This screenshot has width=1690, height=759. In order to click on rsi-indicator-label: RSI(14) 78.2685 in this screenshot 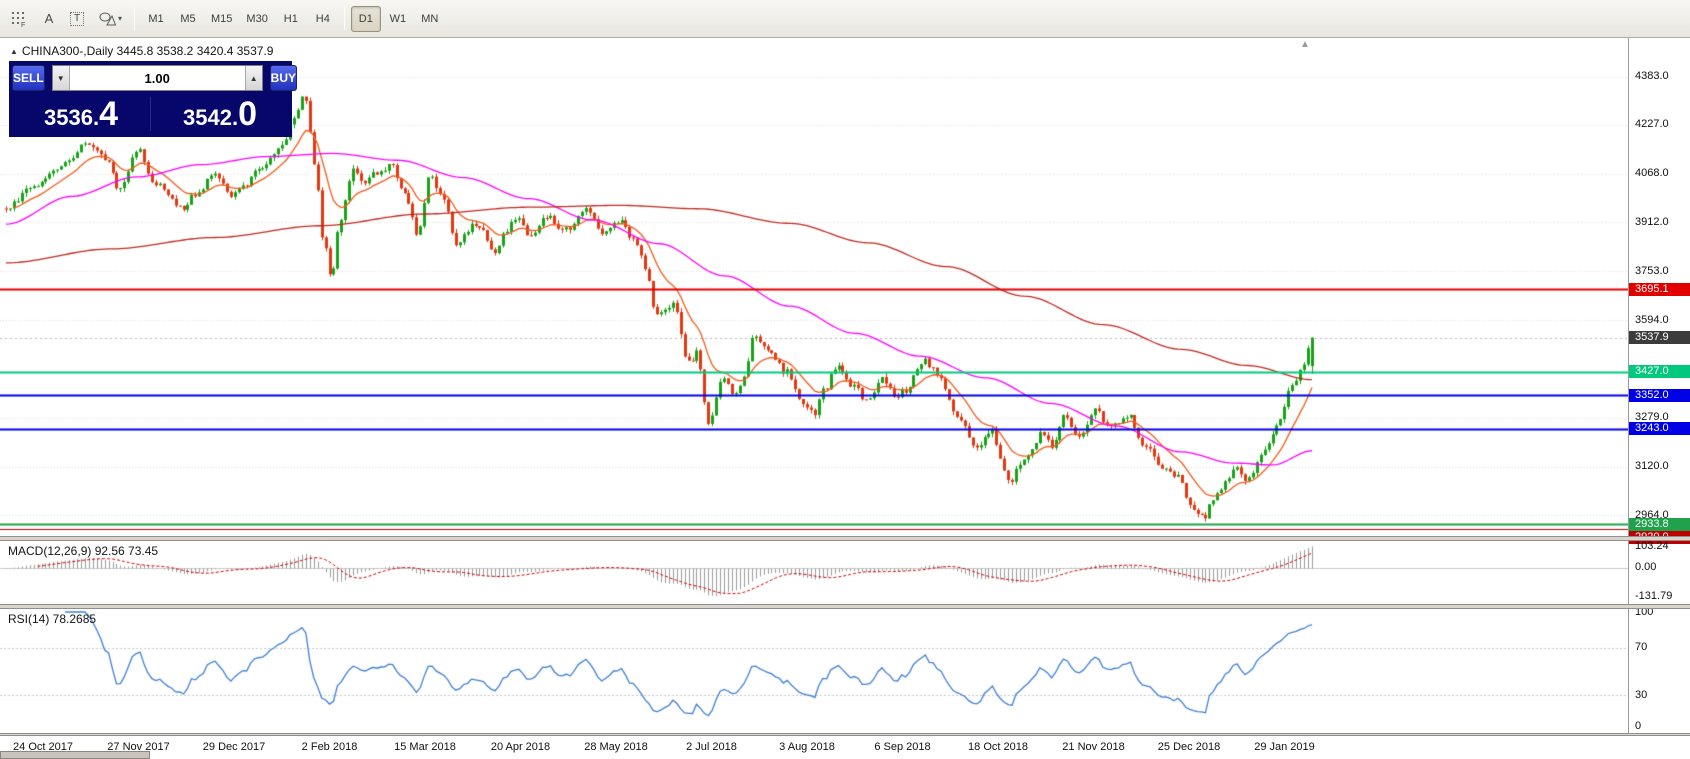, I will do `click(52, 619)`.